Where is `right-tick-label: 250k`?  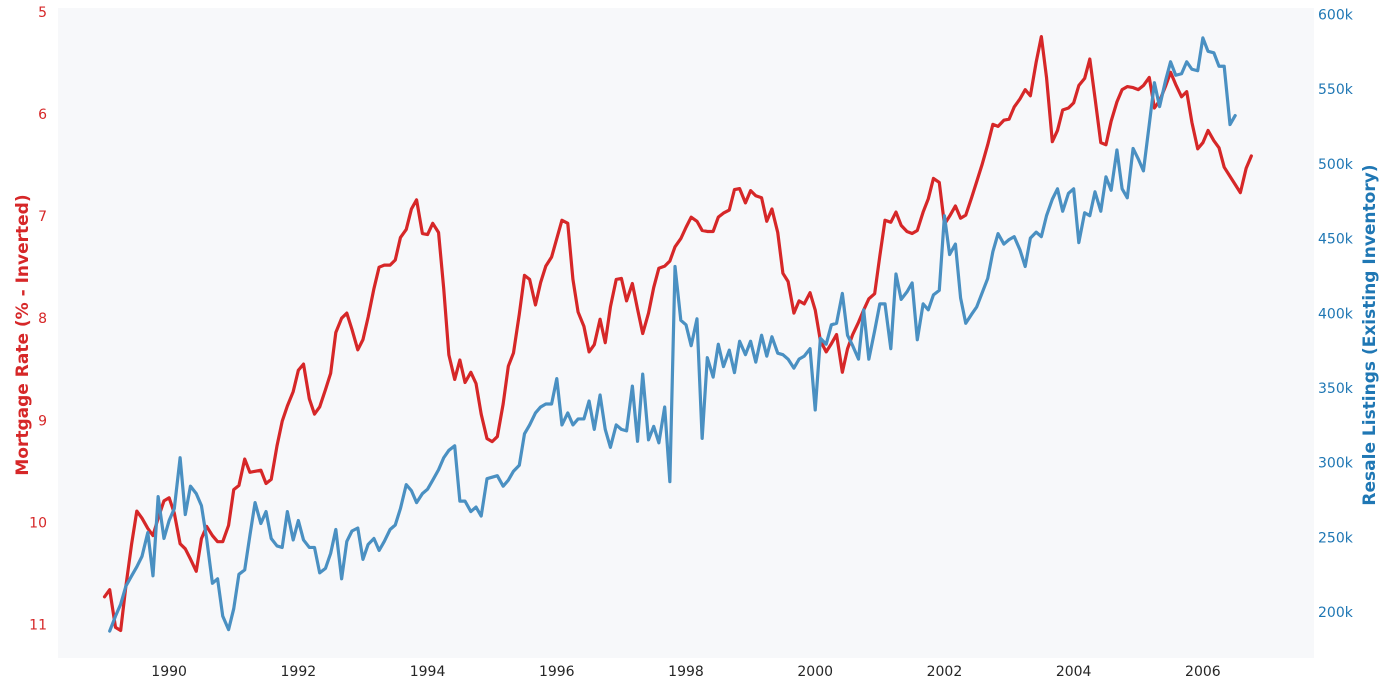 right-tick-label: 250k is located at coordinates (1336, 538).